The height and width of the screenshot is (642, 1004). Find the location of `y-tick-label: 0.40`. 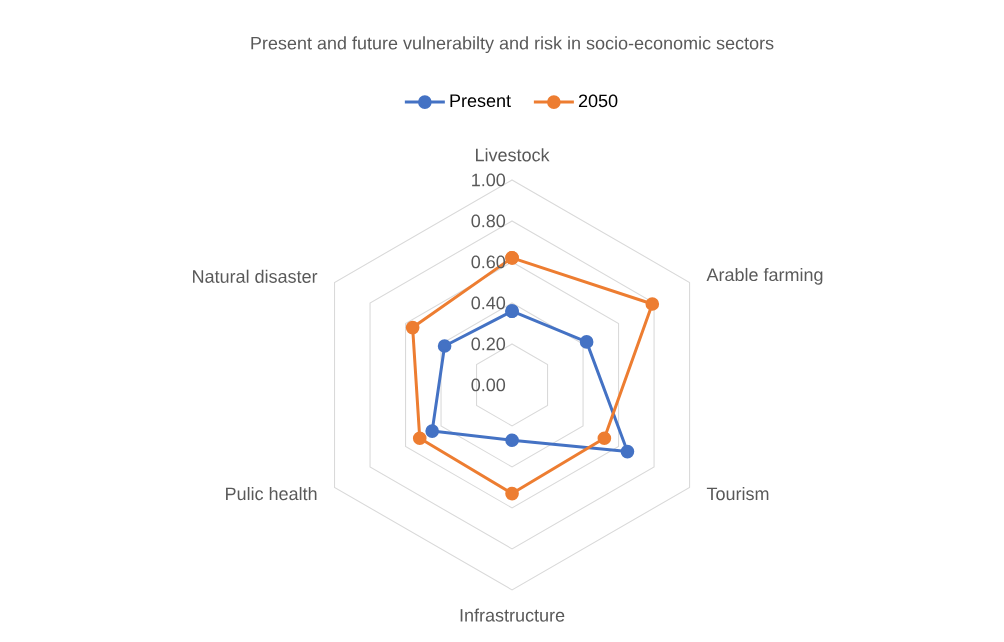

y-tick-label: 0.40 is located at coordinates (488, 303).